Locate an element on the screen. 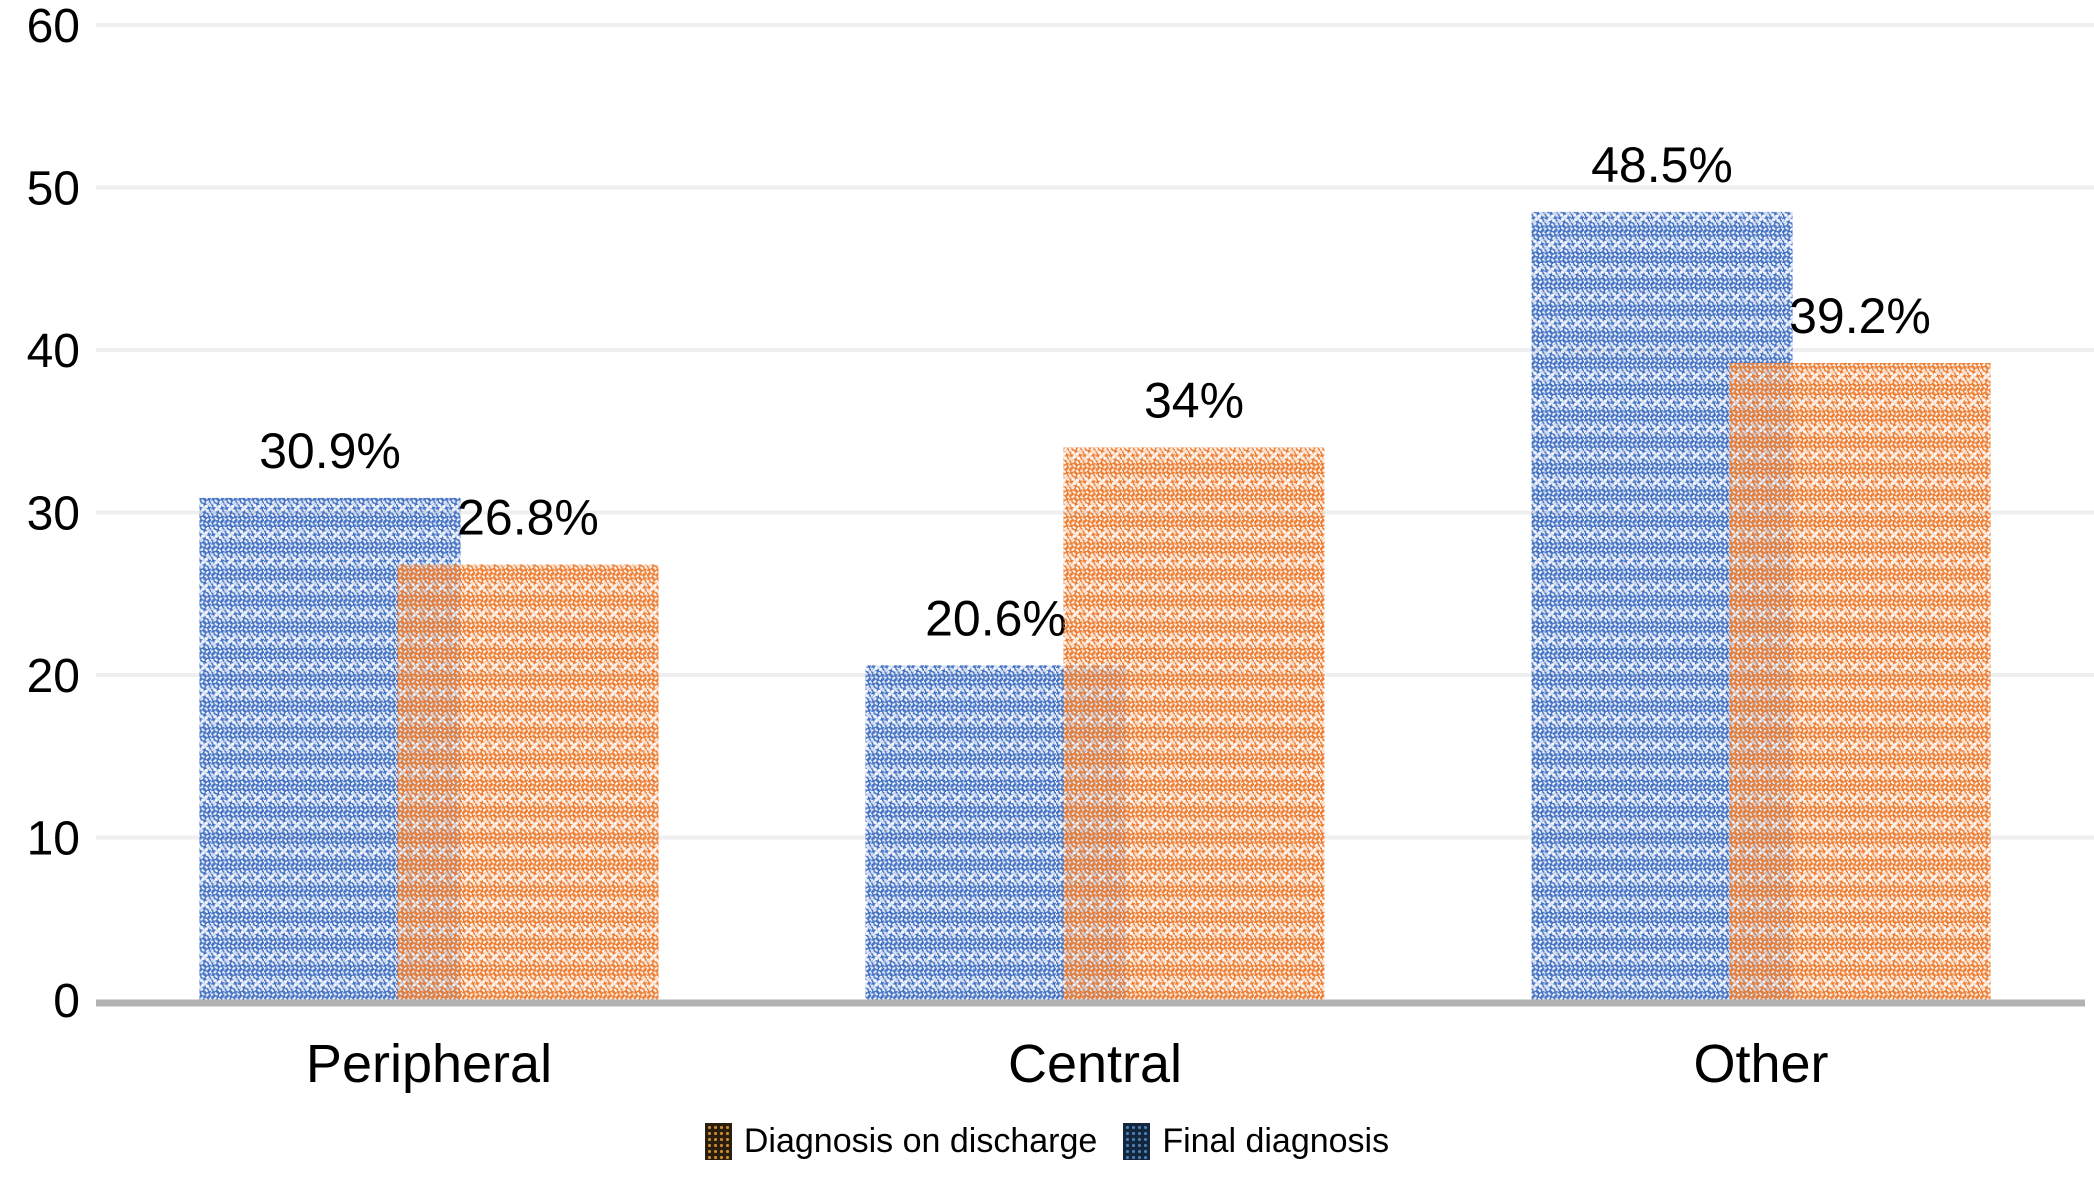 This screenshot has height=1185, width=2094. bar-diagnosis-on-discharge-peripheral is located at coordinates (528, 782).